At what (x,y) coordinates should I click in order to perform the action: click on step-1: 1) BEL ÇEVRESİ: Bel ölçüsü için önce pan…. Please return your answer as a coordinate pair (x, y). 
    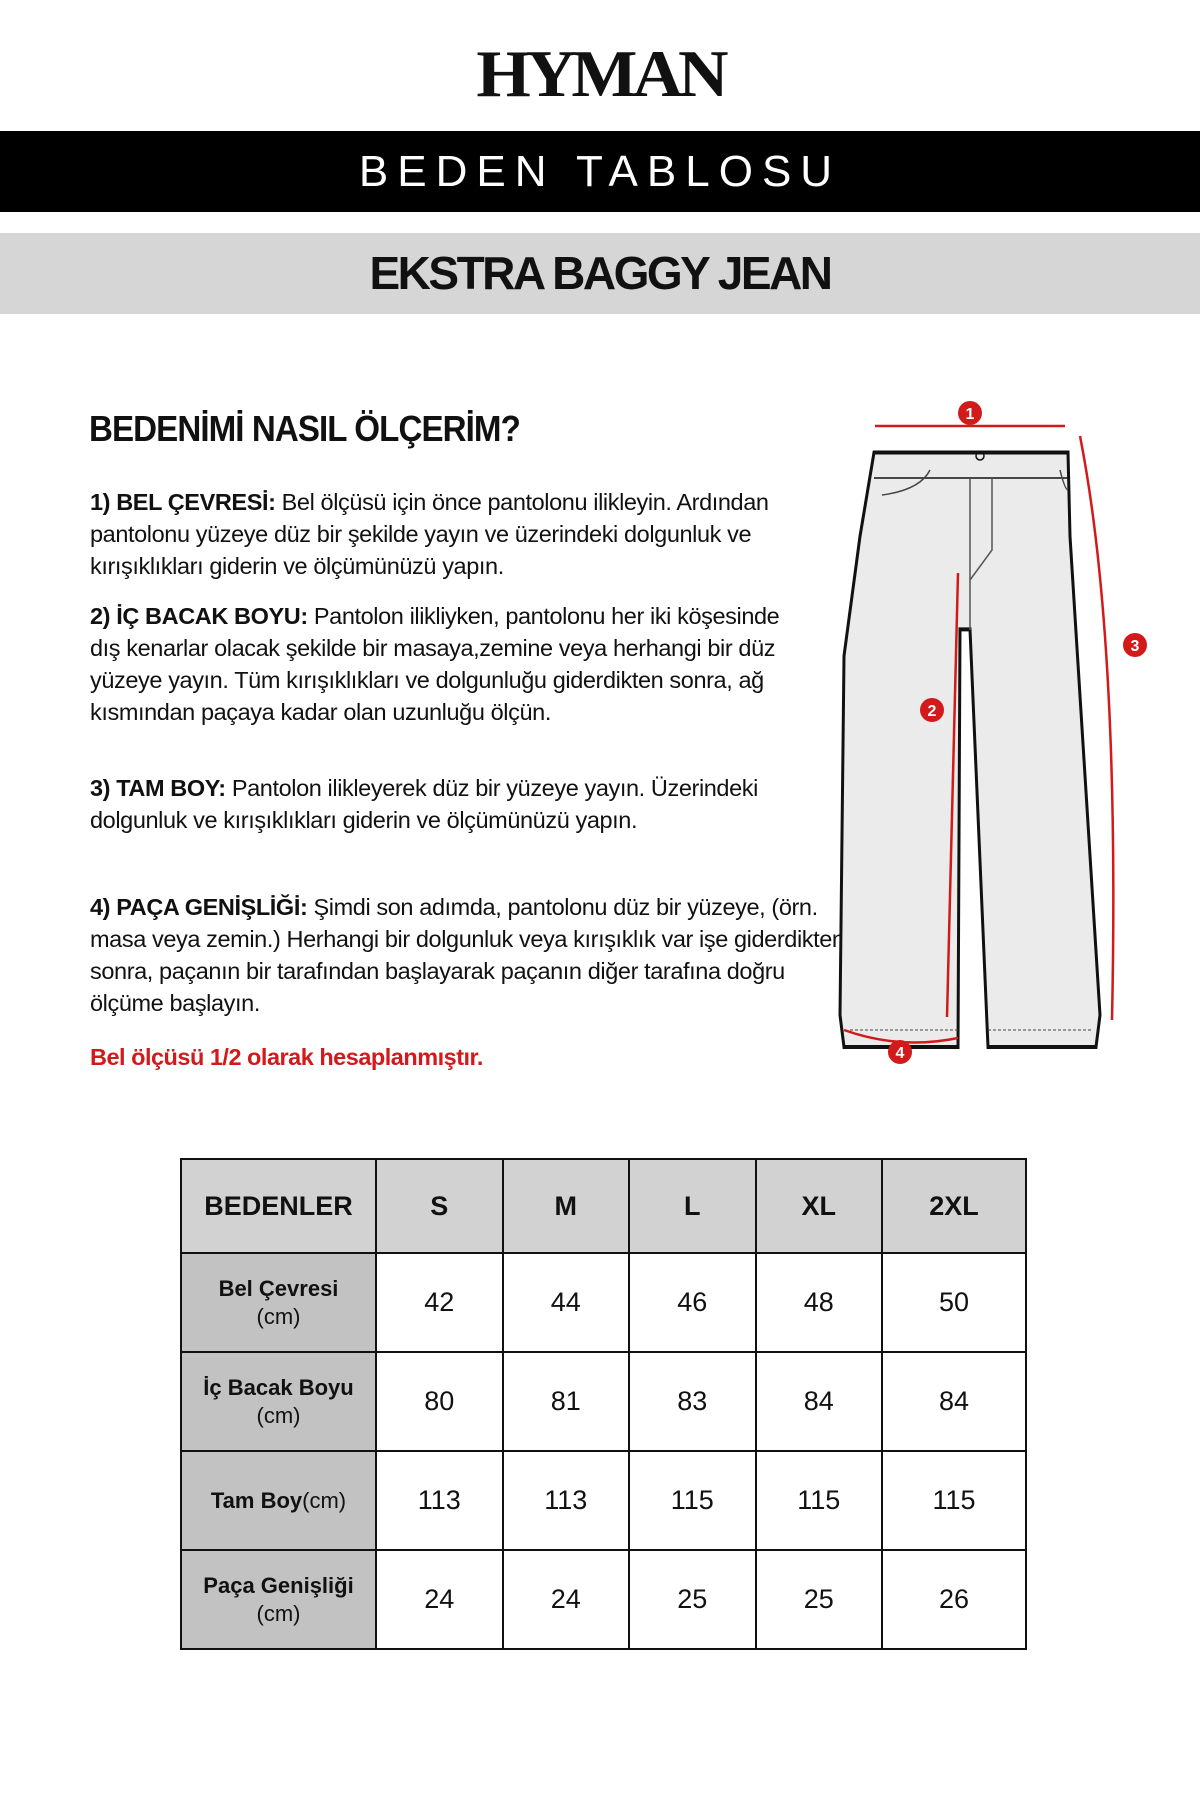
    Looking at the image, I should click on (450, 534).